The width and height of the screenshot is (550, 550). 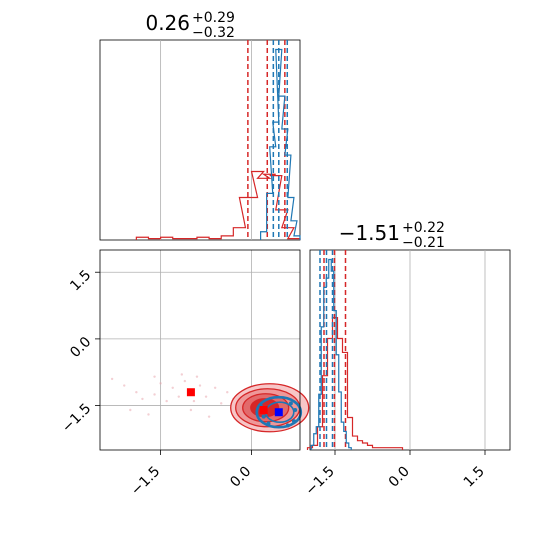 I want to click on panel-1-frame, so click(x=200, y=140).